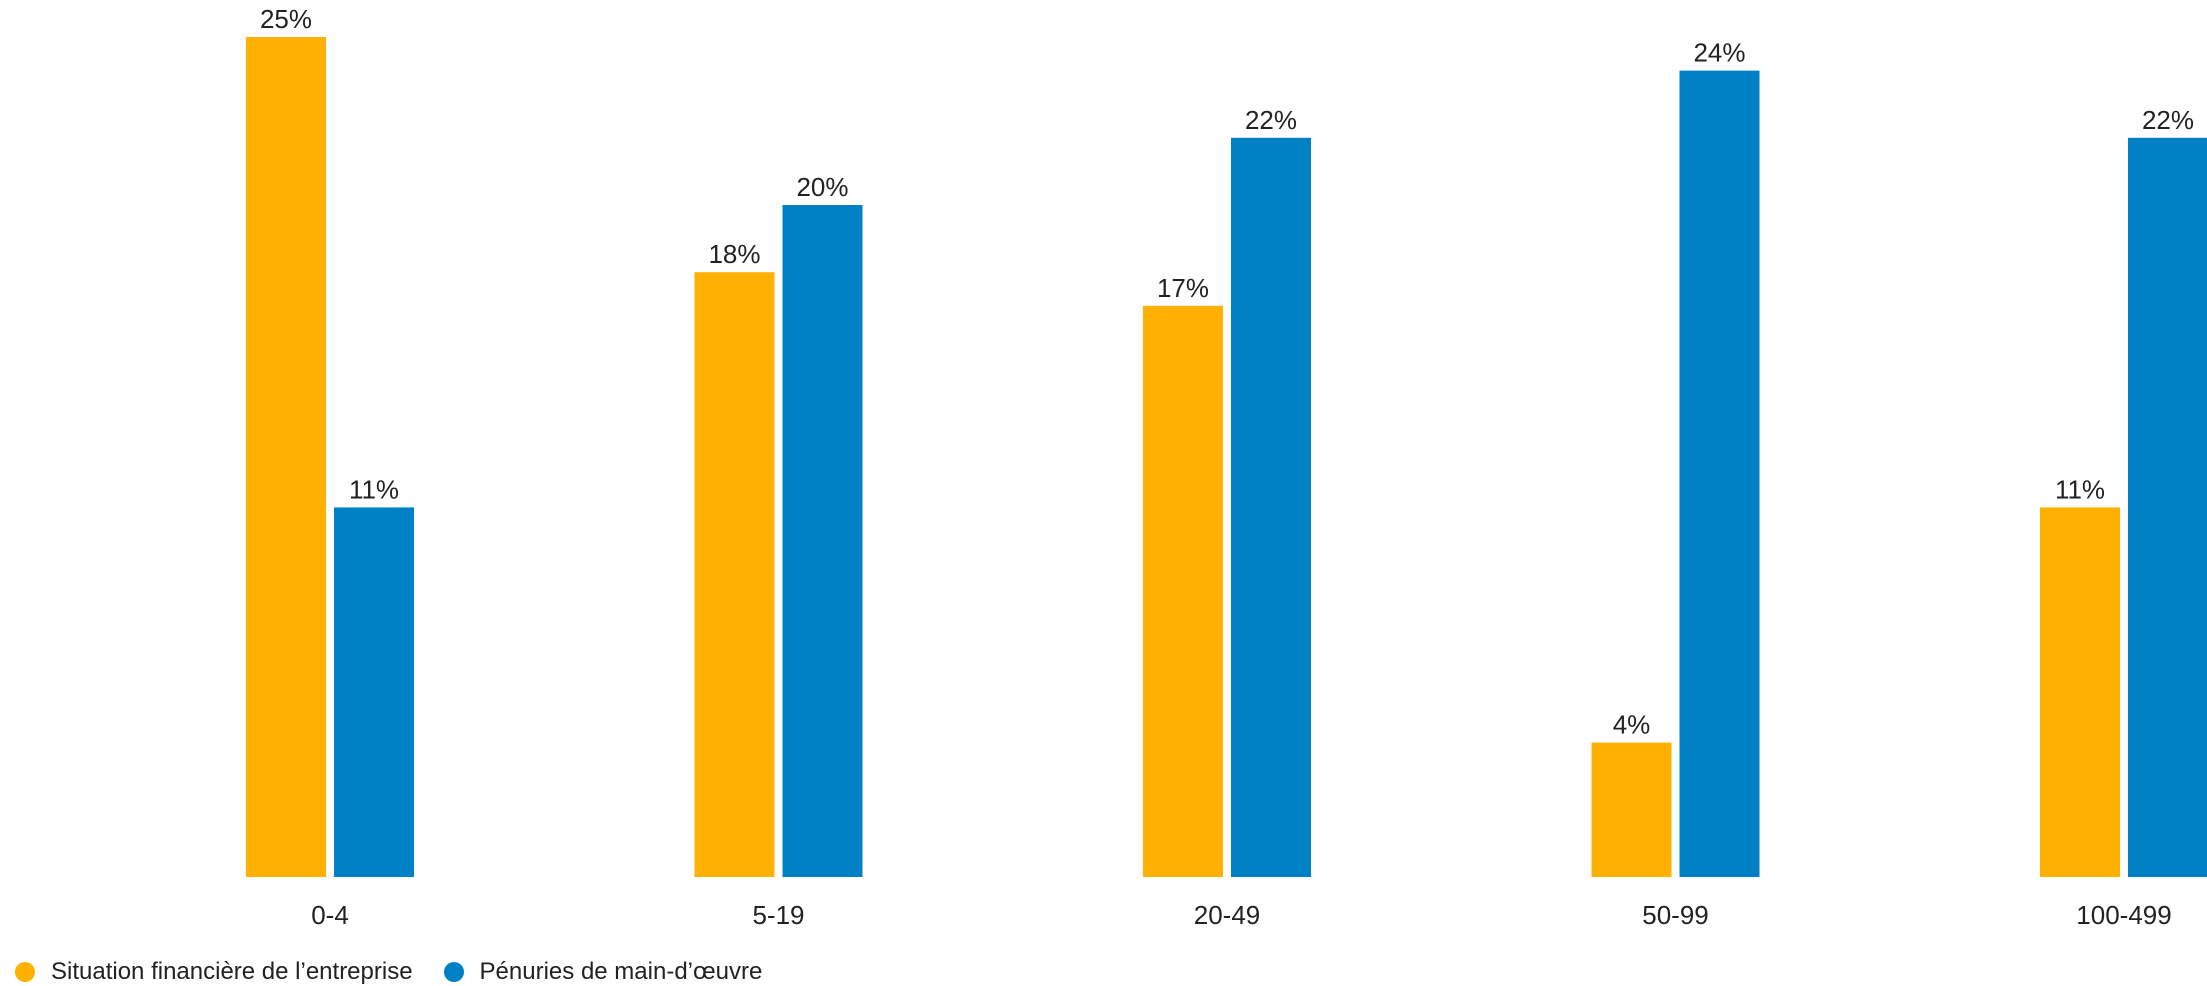 The image size is (2207, 986). Describe the element at coordinates (286, 19) in the screenshot. I see `value-label-0-4-series-0: 25%` at that location.